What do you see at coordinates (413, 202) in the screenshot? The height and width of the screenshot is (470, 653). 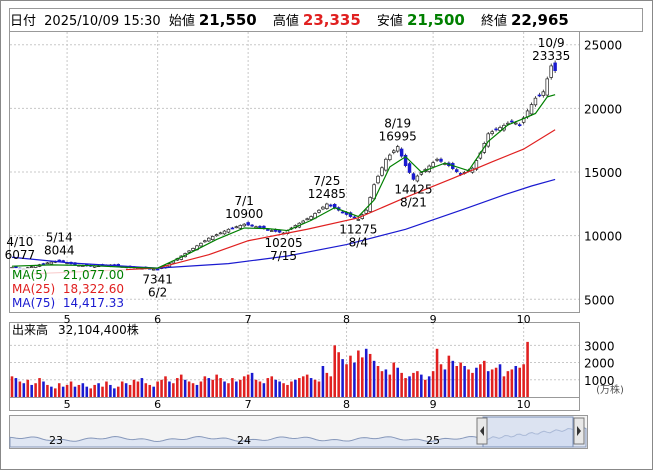 I see `annotation-line2: 8/21` at bounding box center [413, 202].